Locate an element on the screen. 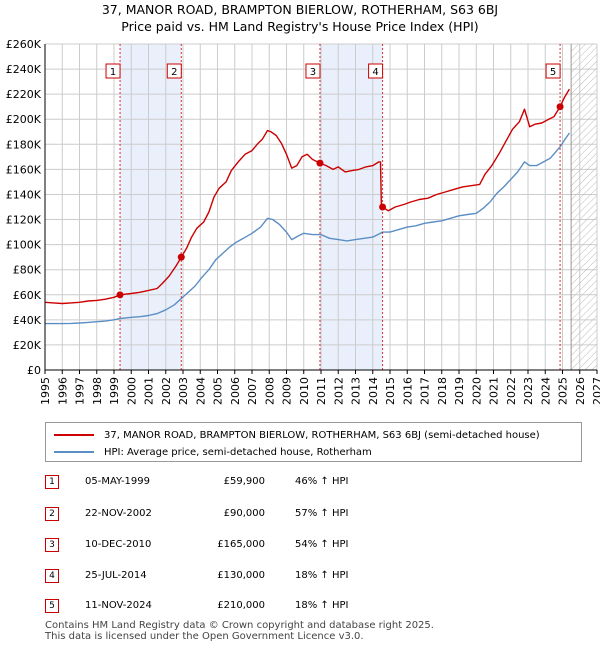 This screenshot has height=650, width=600. sale-marker-label: 5 is located at coordinates (553, 72).